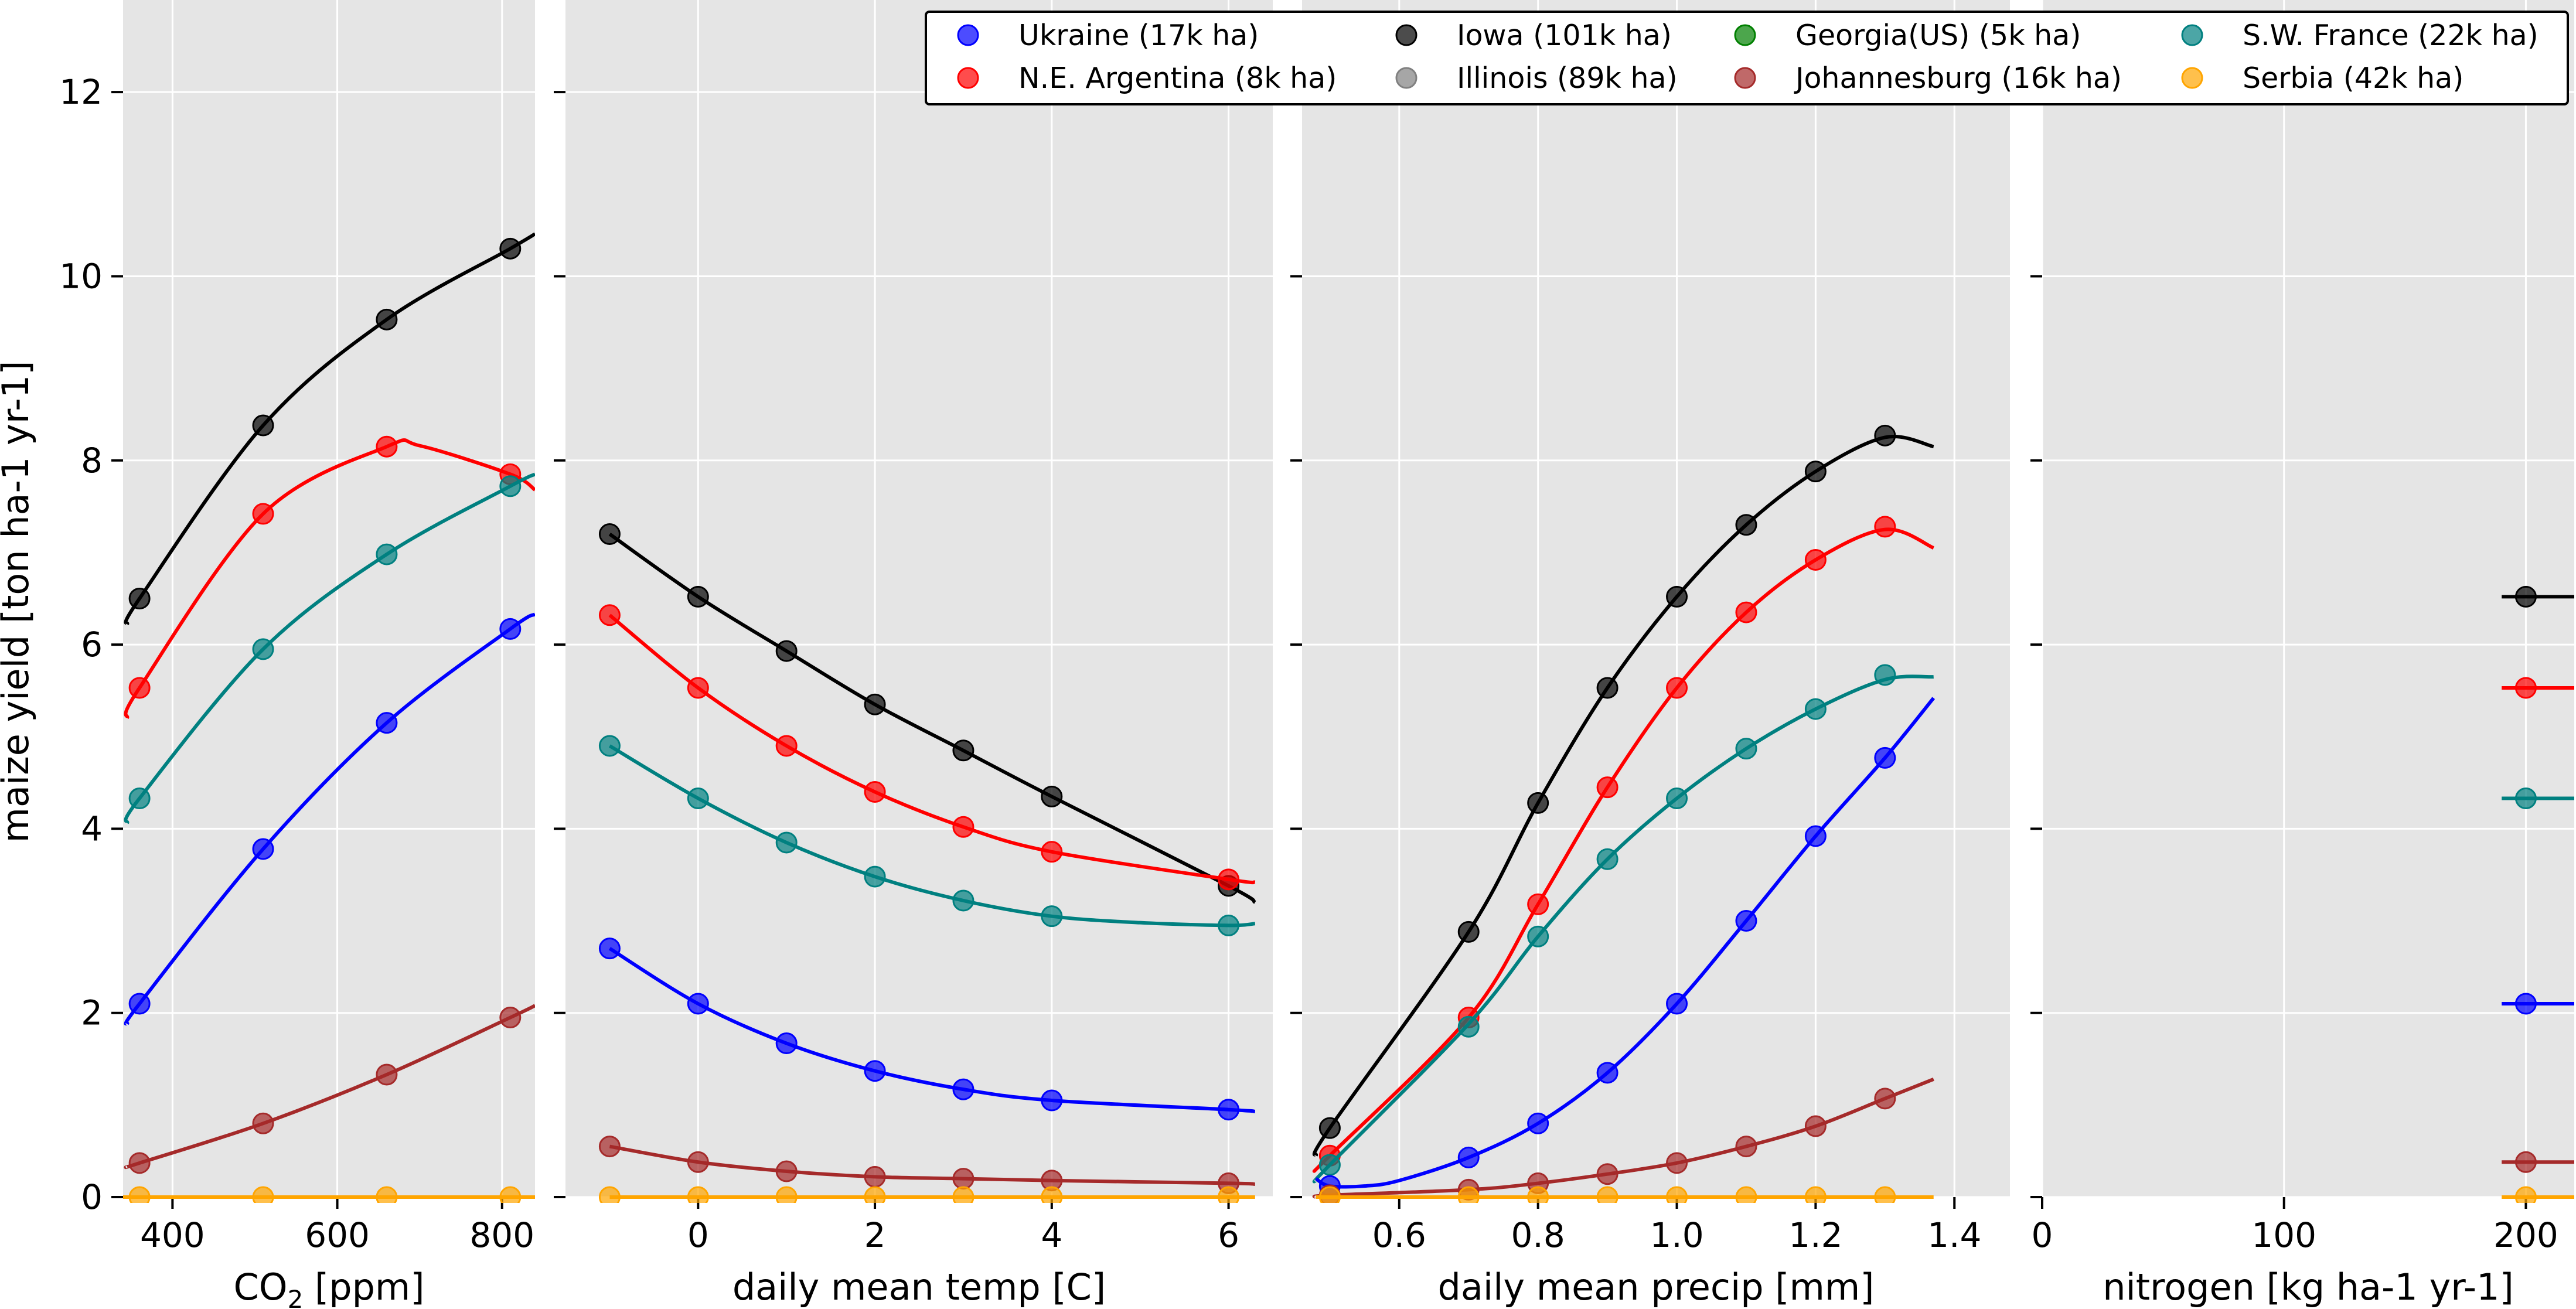  I want to click on legend-item: Johannesburg (16k ha), so click(1928, 78).